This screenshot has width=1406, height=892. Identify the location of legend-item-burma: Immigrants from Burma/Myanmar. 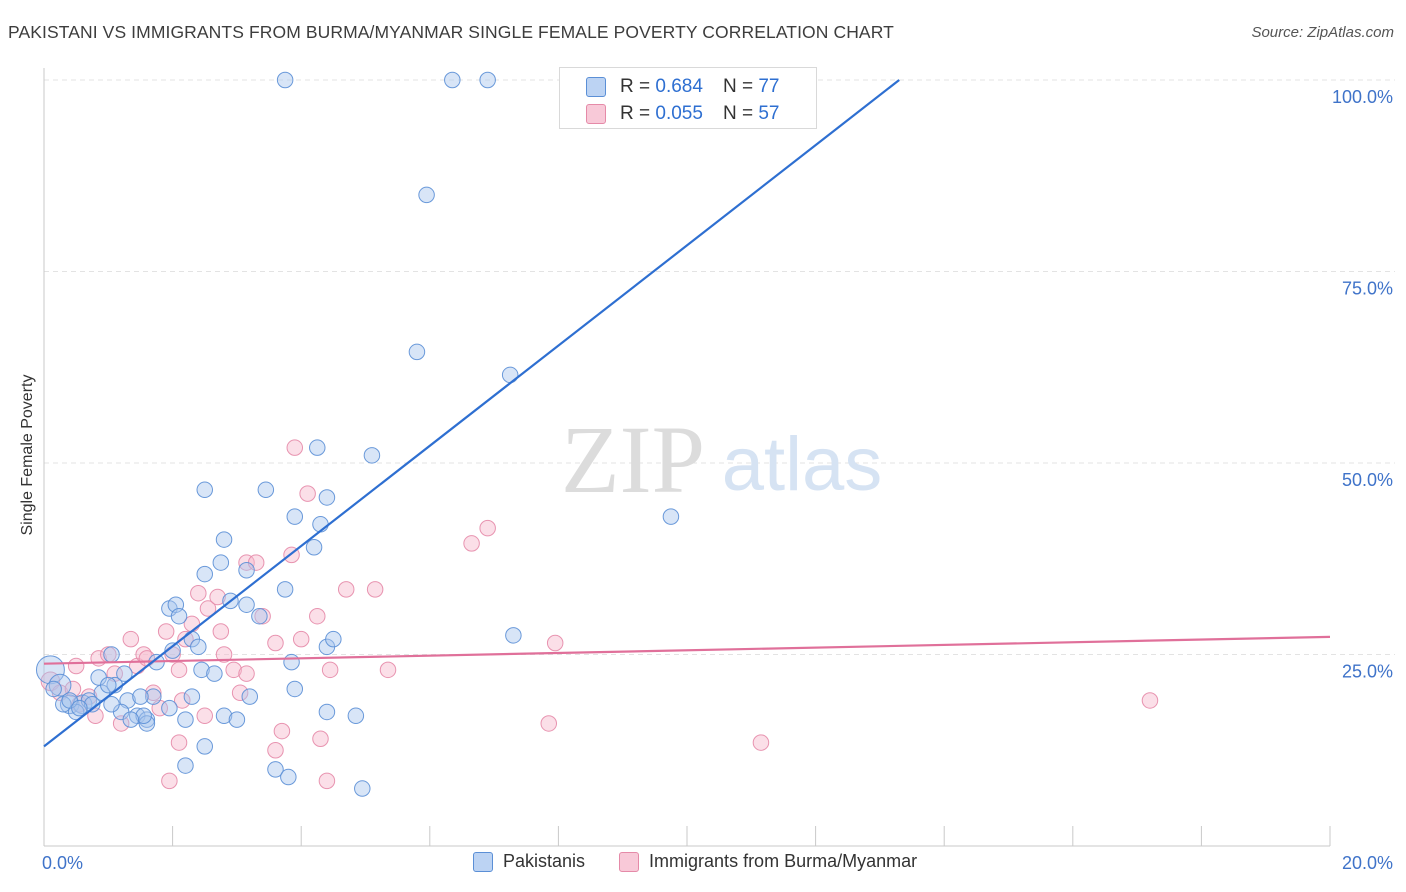
(768, 861).